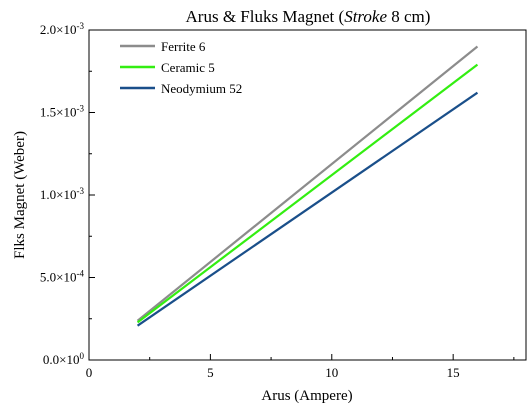 This screenshot has width=528, height=407. Describe the element at coordinates (201, 88) in the screenshot. I see `legend-label: Neodymium 52` at that location.